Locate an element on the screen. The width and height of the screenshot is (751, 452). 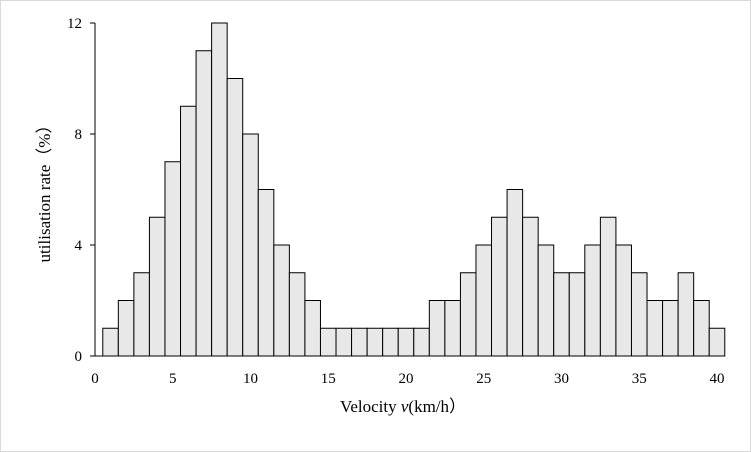
x-axis-title-unit: (km/h） is located at coordinates (437, 406).